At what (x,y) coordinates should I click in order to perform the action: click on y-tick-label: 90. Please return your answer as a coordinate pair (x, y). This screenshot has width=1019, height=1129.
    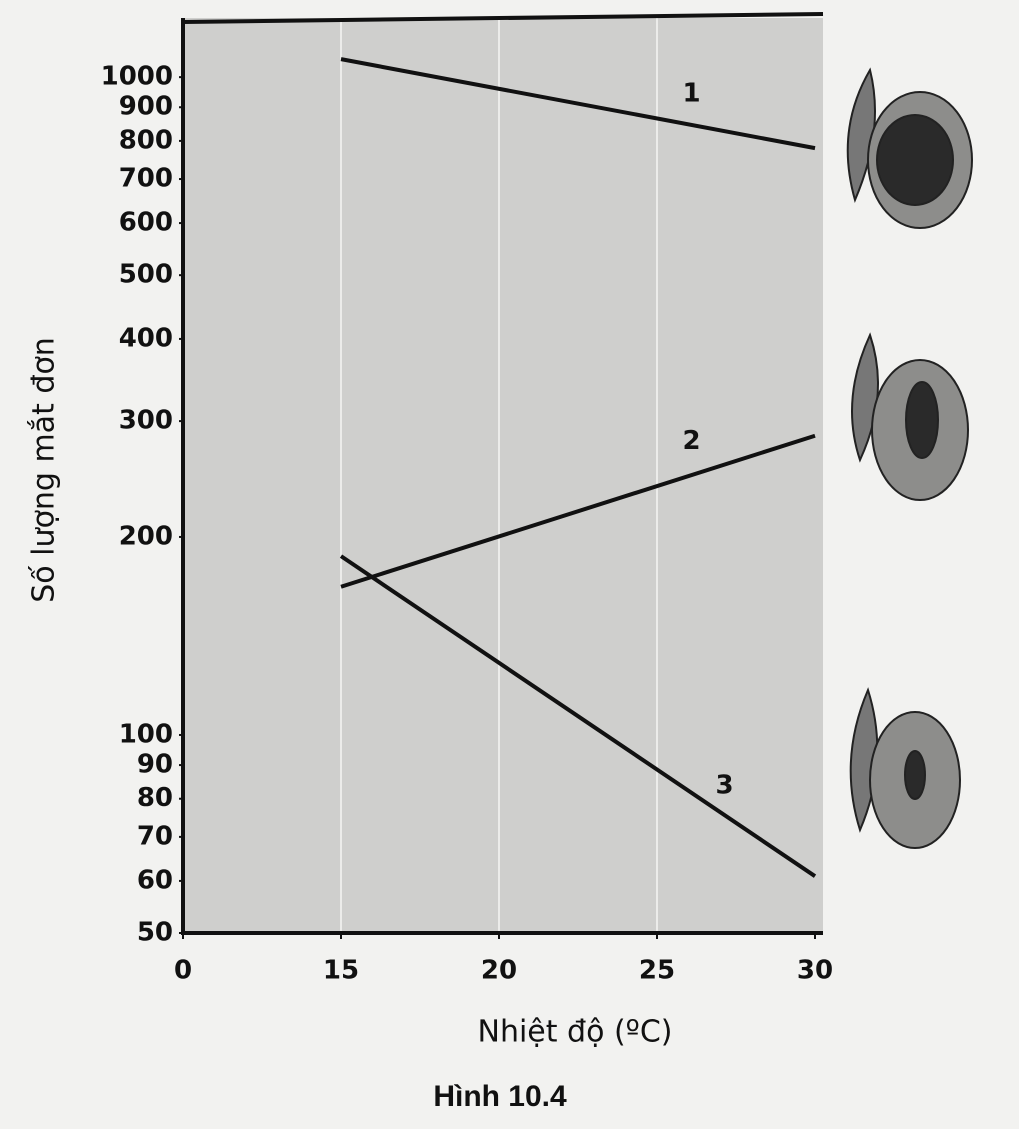
    Looking at the image, I should click on (155, 765).